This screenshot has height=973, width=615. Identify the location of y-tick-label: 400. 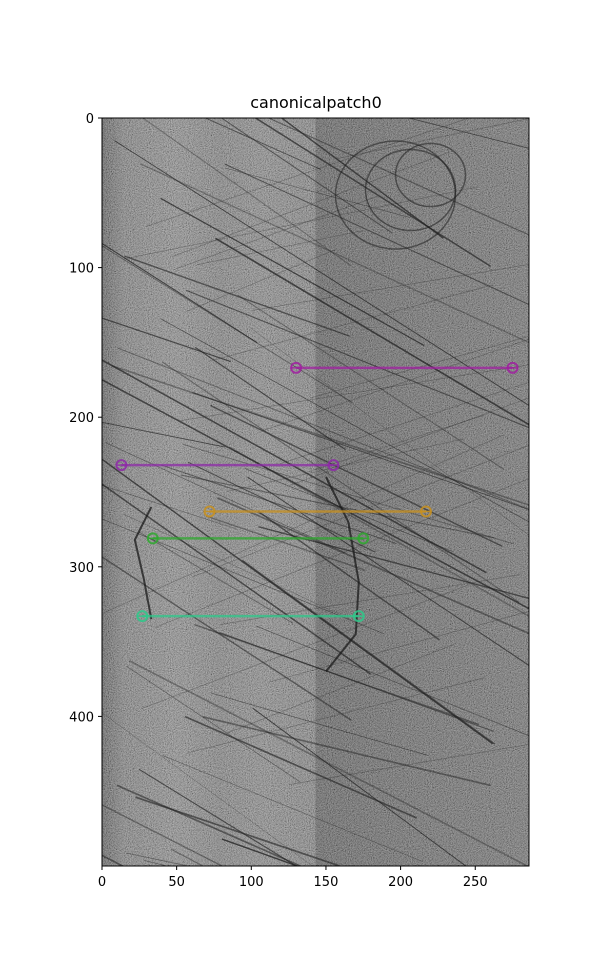
(81, 717).